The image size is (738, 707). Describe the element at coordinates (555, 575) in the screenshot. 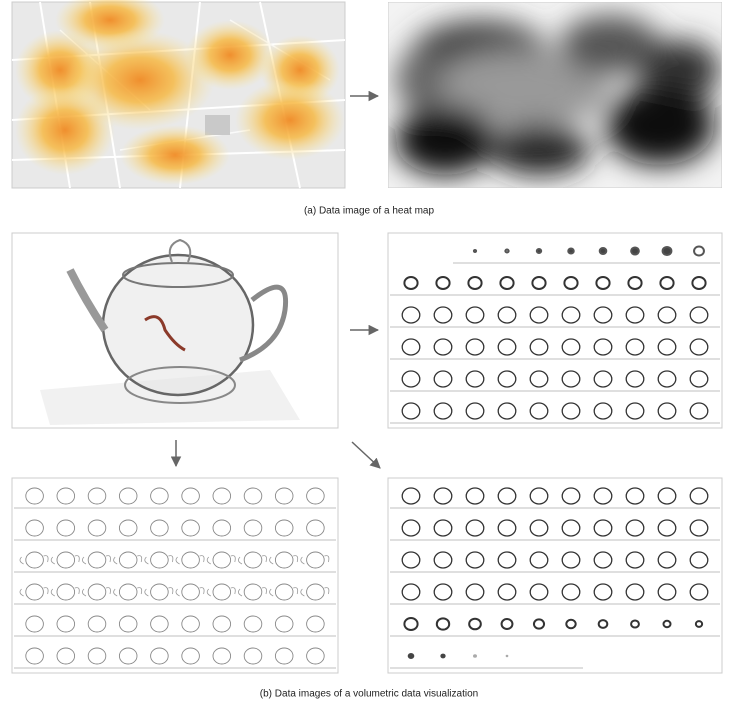

I see `slice-grid` at that location.